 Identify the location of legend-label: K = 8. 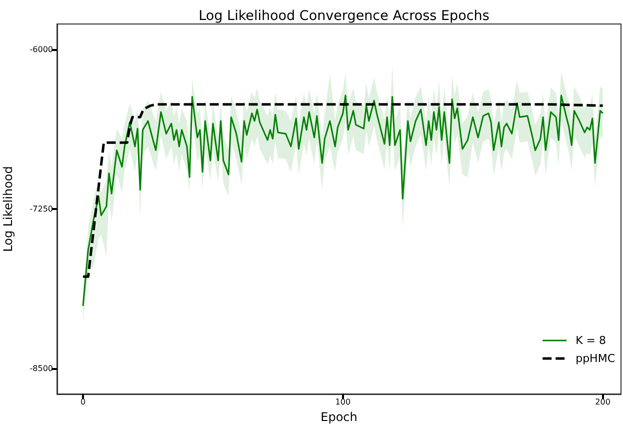
(591, 340).